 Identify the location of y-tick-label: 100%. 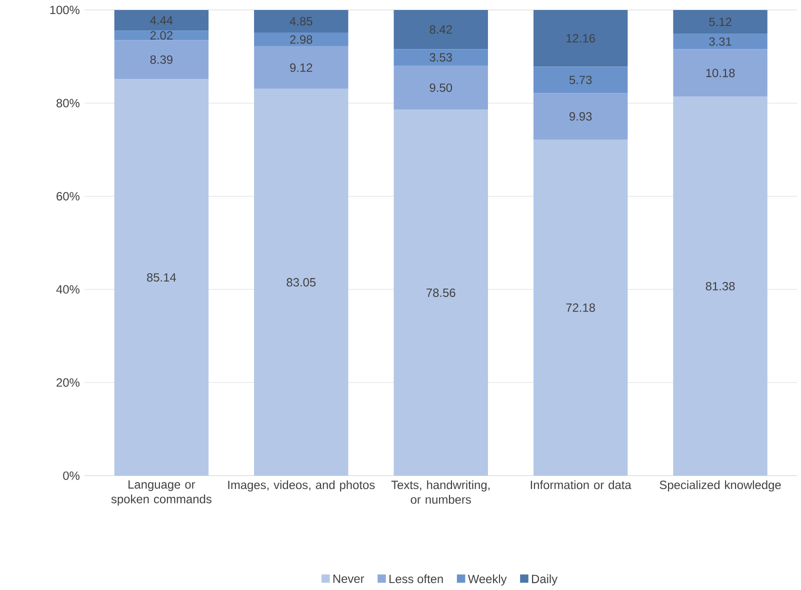
(65, 10).